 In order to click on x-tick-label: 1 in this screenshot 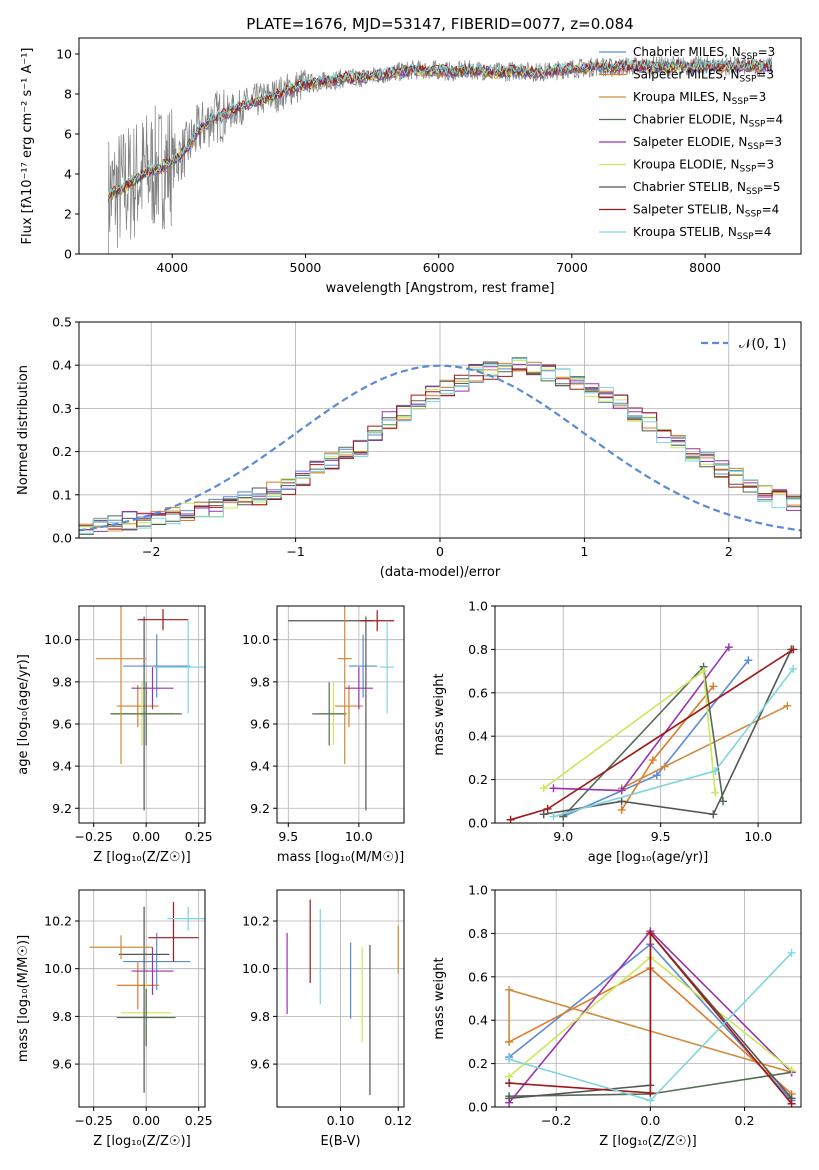, I will do `click(584, 551)`.